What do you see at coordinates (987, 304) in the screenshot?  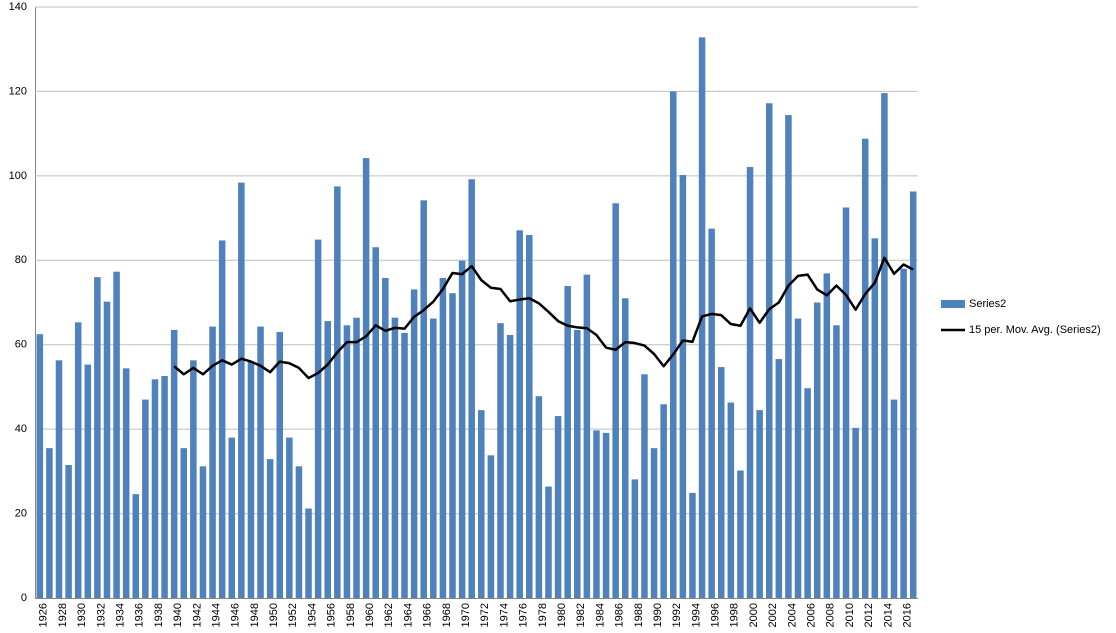 I see `legend-label: Series2` at bounding box center [987, 304].